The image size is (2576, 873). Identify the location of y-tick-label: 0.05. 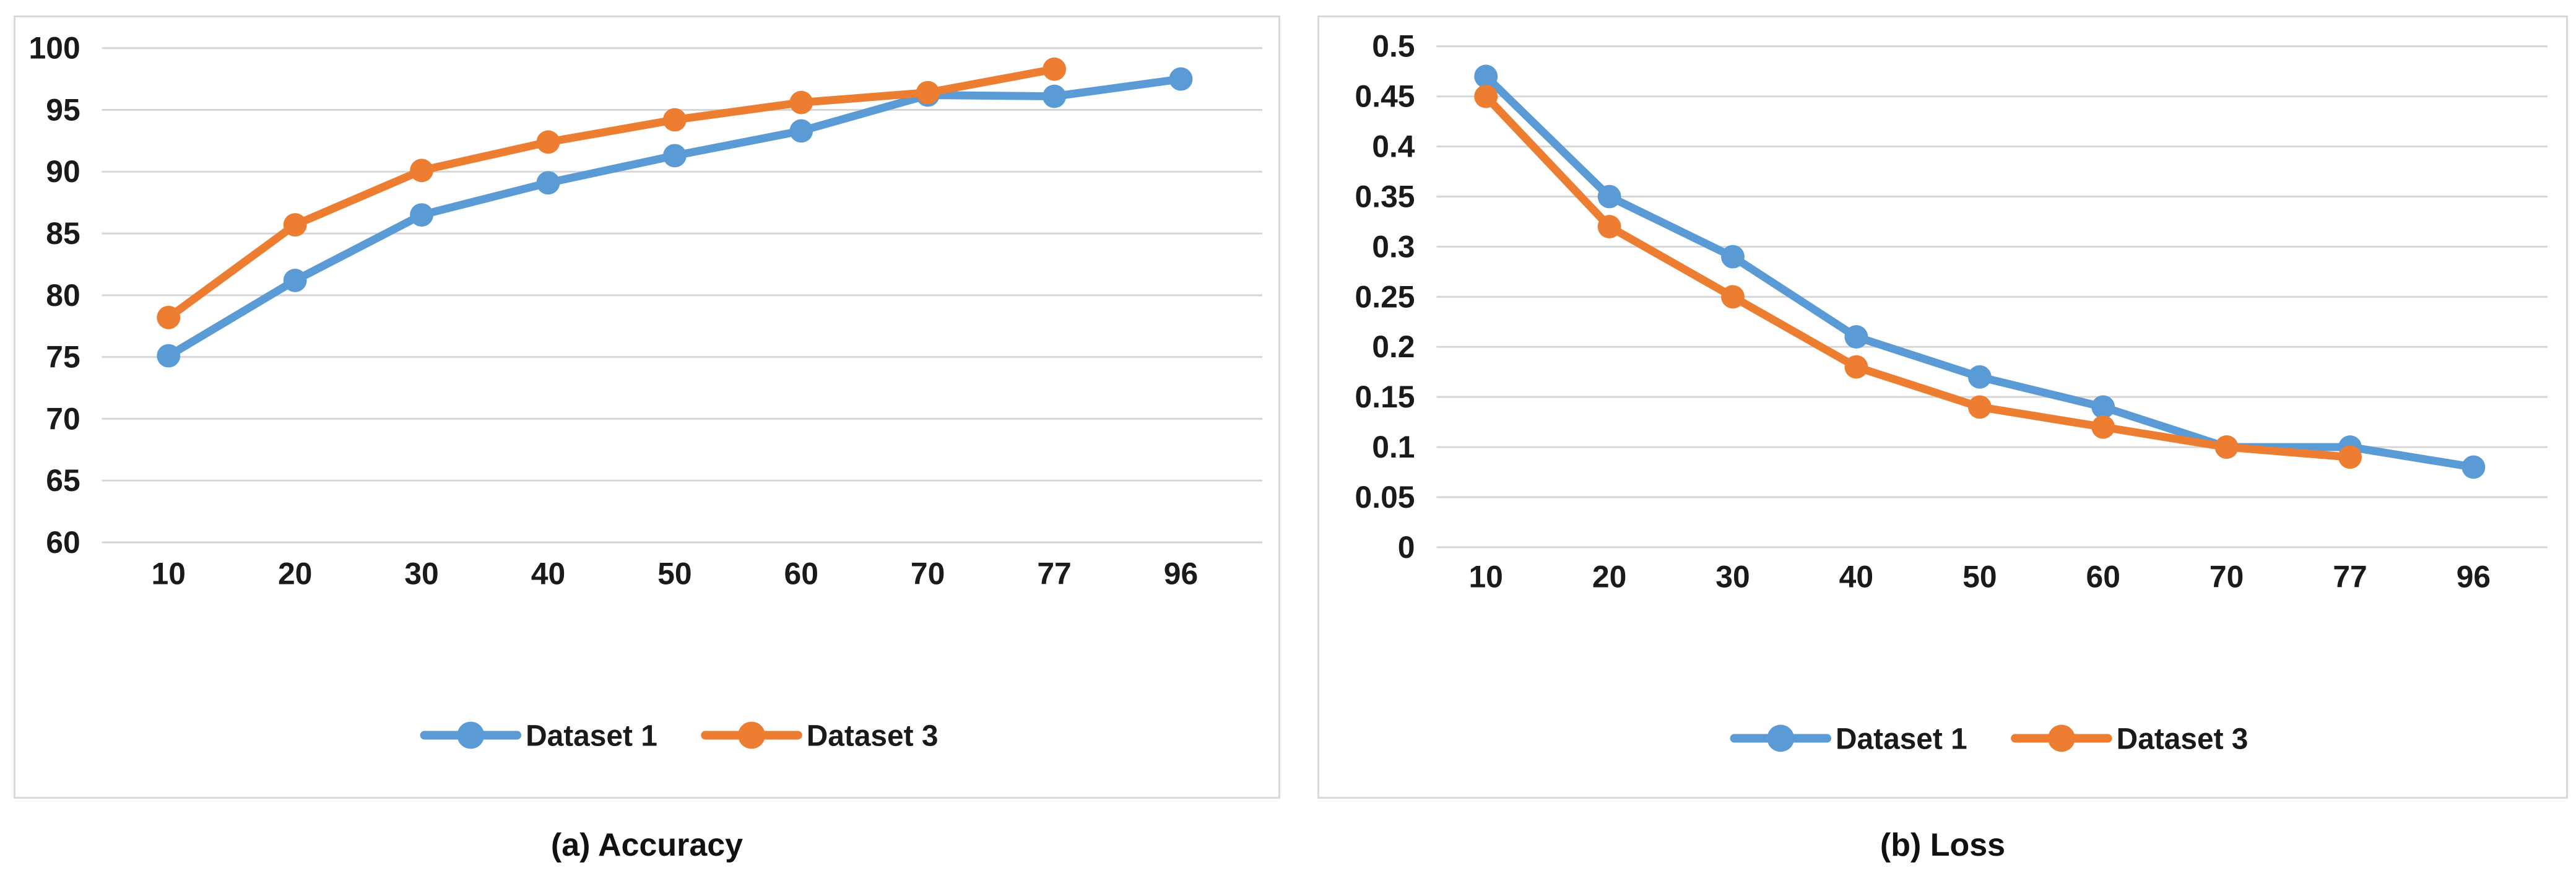
(1385, 497).